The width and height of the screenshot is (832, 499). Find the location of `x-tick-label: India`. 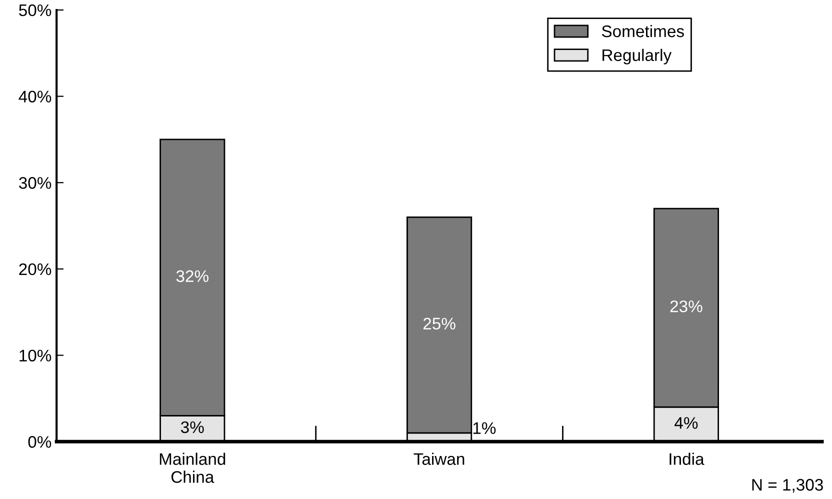

x-tick-label: India is located at coordinates (687, 458).